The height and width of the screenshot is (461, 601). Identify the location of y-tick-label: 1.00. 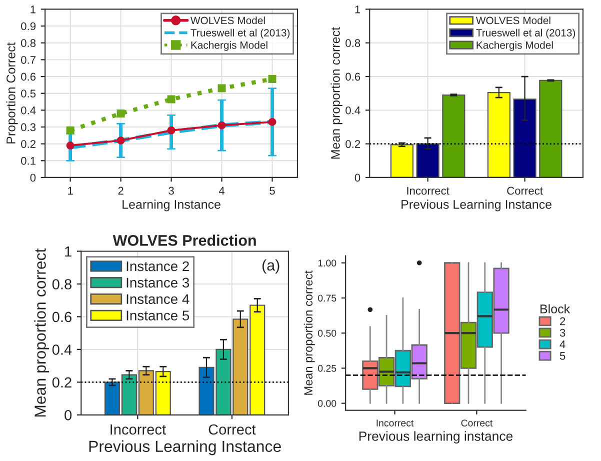
(327, 263).